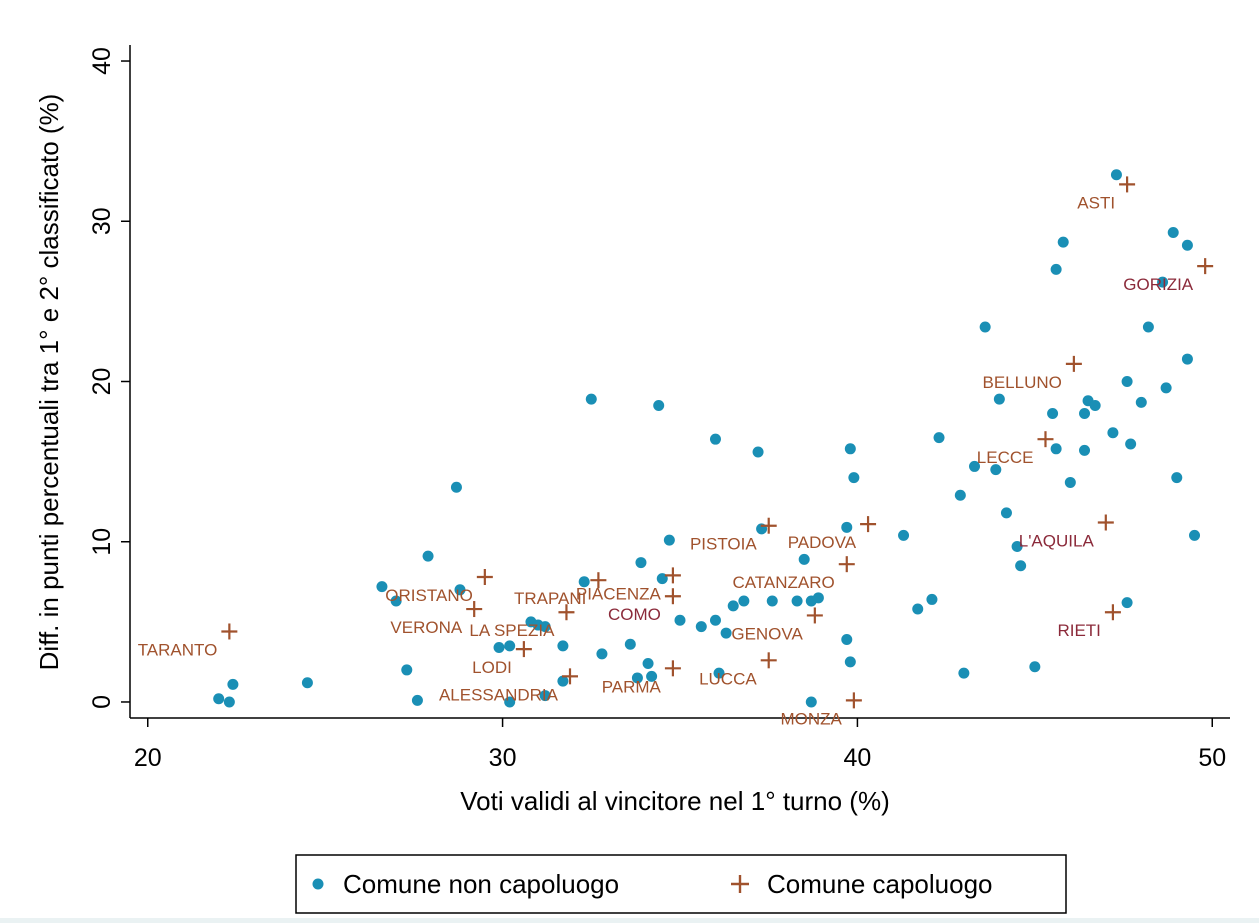  I want to click on legend-label-capoluogo: Comune capoluogo, so click(880, 884).